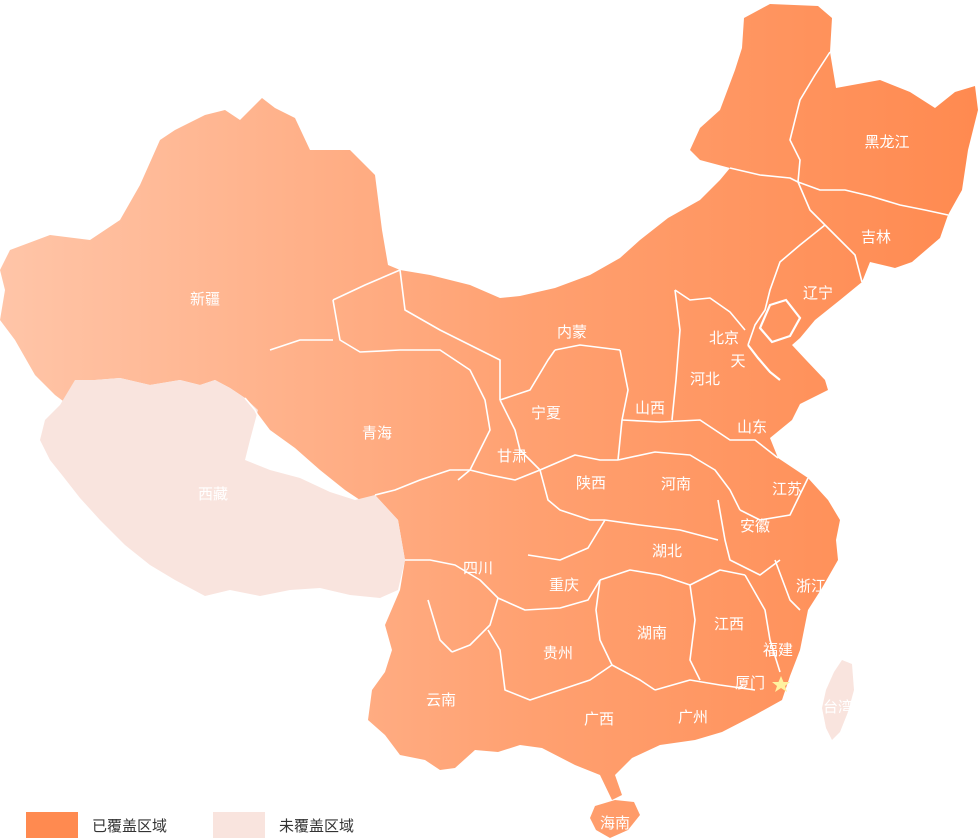 The width and height of the screenshot is (978, 838). Describe the element at coordinates (811, 586) in the screenshot. I see `region-label-zhejiang: 浙江` at that location.